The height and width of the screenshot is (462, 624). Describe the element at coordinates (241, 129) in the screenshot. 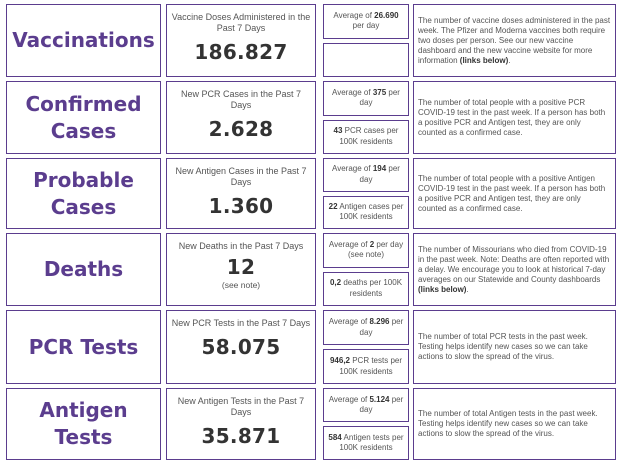

I see `weekly-total-value: 2.628` at that location.